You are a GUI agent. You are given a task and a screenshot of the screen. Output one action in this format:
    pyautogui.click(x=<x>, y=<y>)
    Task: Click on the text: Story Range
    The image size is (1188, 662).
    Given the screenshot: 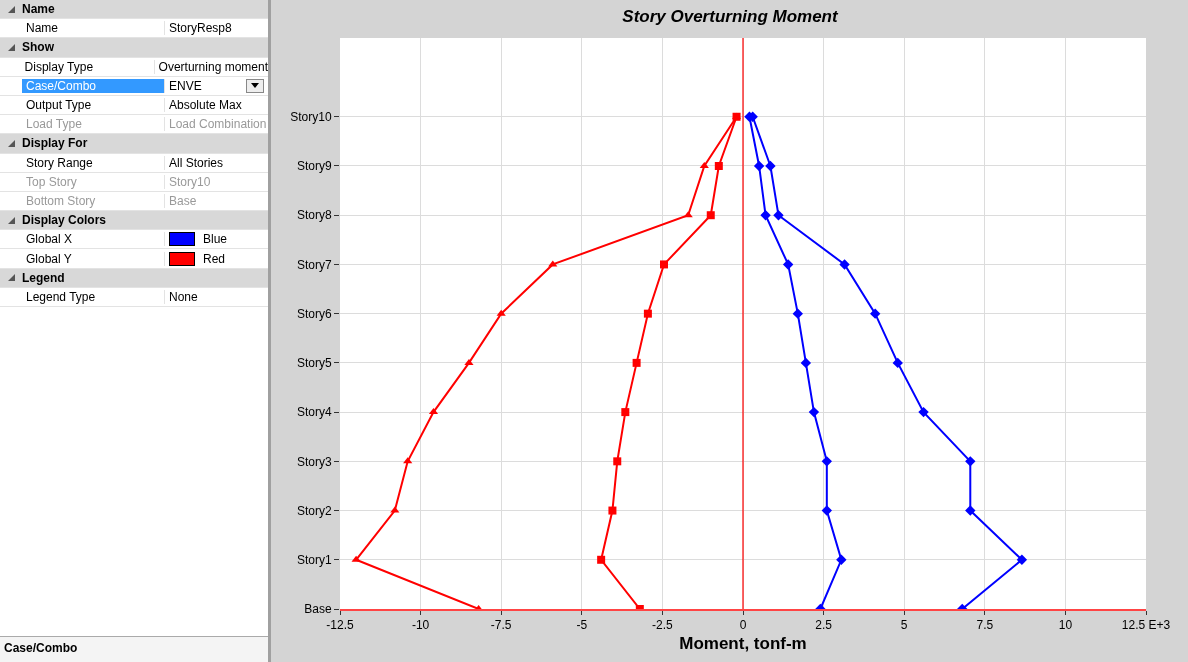 What is the action you would take?
    pyautogui.click(x=59, y=162)
    